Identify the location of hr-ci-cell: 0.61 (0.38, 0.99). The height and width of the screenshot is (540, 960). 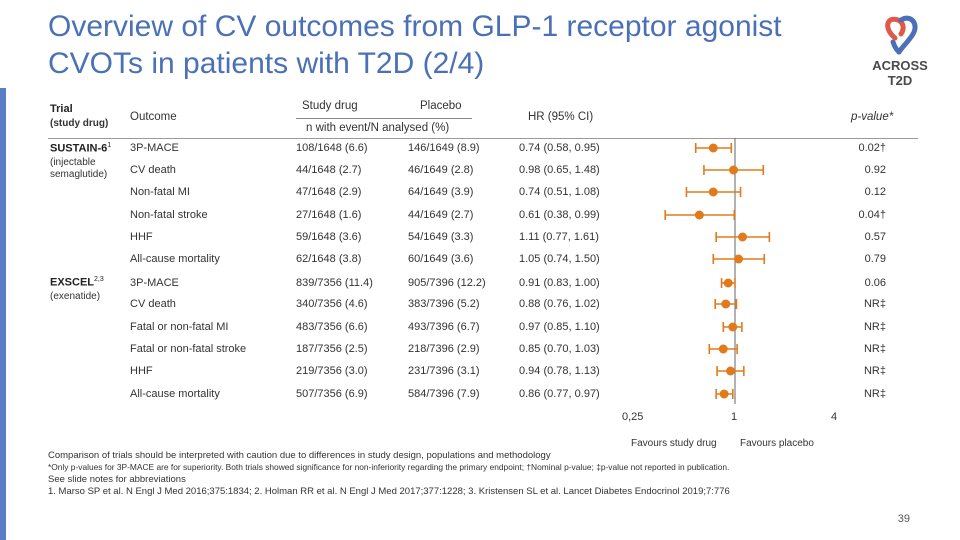
(559, 215).